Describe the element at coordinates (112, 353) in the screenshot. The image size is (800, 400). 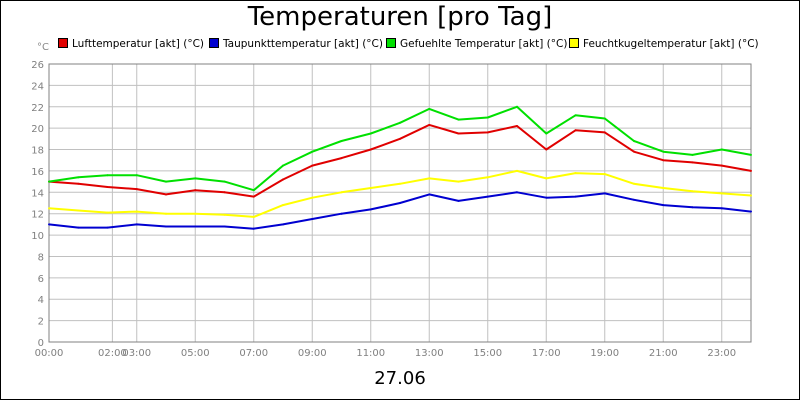
I see `x-tick-label: 02:00` at that location.